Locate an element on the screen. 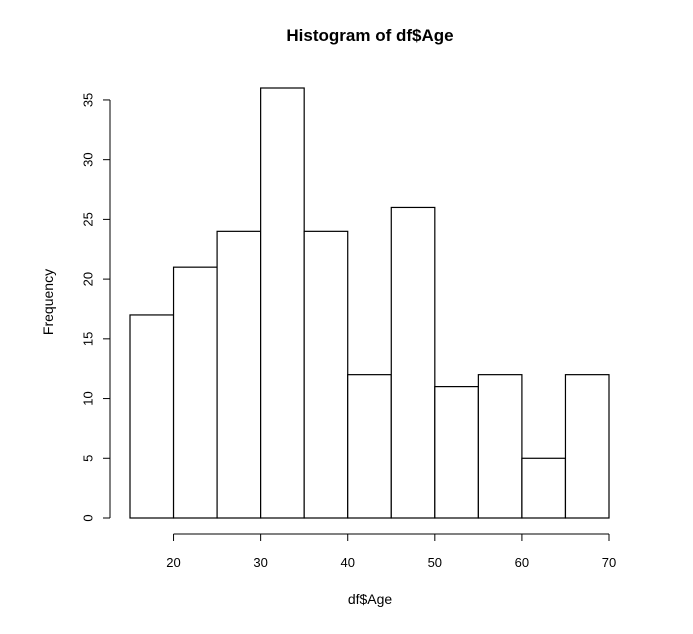 This screenshot has height=634, width=693. y-tick-label: 35 is located at coordinates (88, 100).